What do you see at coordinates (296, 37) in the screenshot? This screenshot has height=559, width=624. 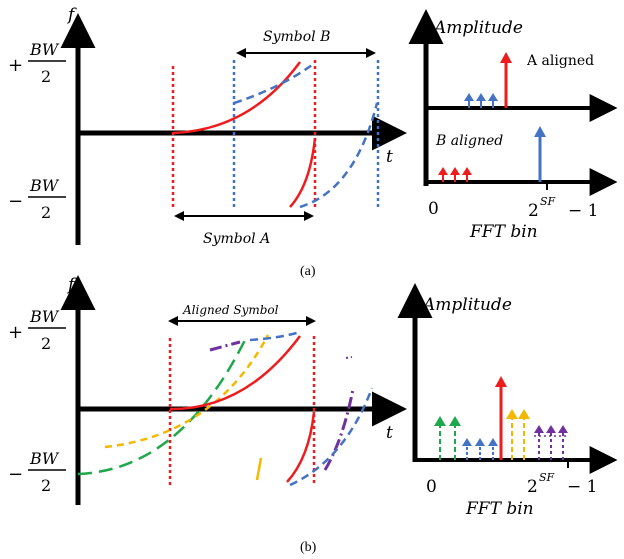 I see `symbol-b-label: Symbol B` at bounding box center [296, 37].